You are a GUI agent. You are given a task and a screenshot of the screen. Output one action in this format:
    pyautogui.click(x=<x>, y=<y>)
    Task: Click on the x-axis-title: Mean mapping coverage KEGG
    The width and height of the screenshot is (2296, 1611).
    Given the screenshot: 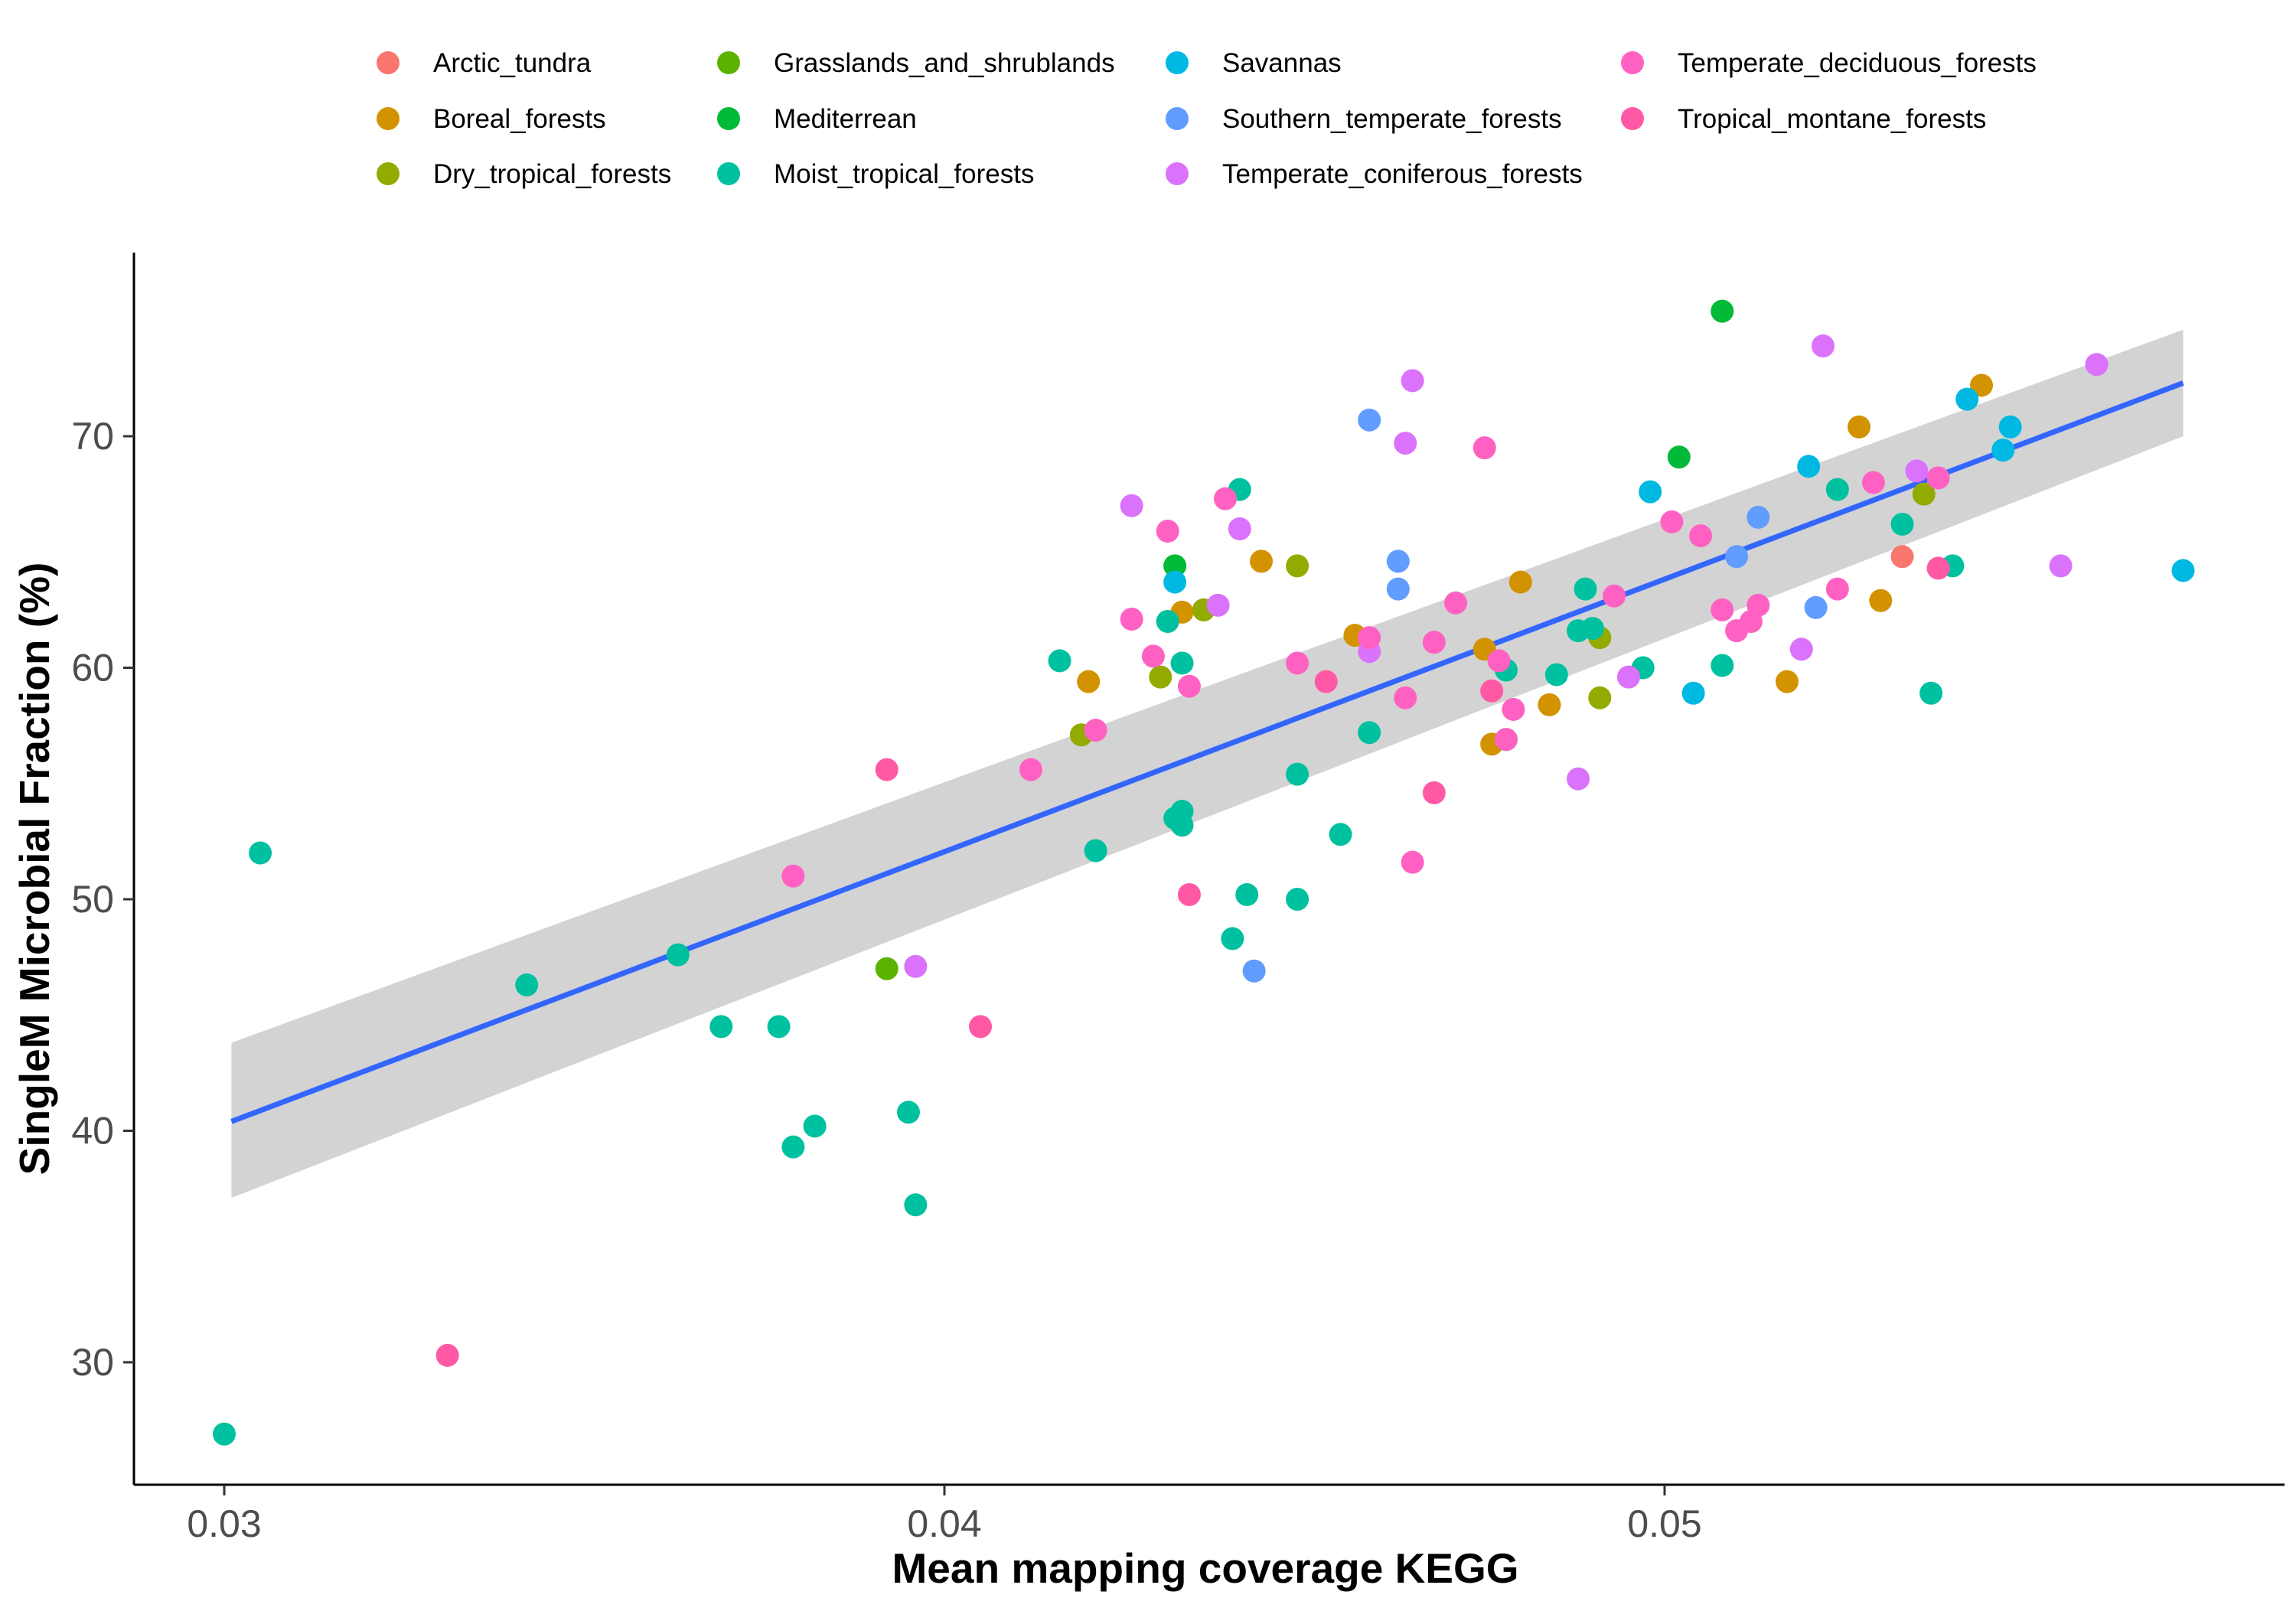 What is the action you would take?
    pyautogui.click(x=1205, y=1568)
    